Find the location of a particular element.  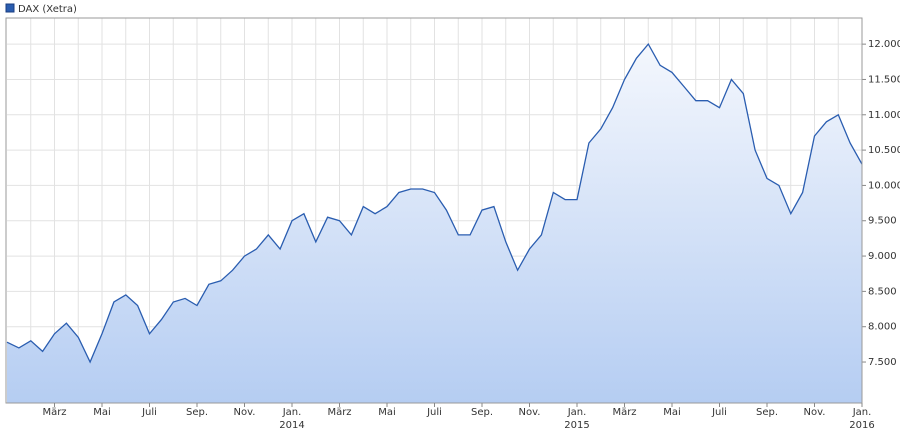

legend-label: DAX (Xetra) is located at coordinates (47, 9).